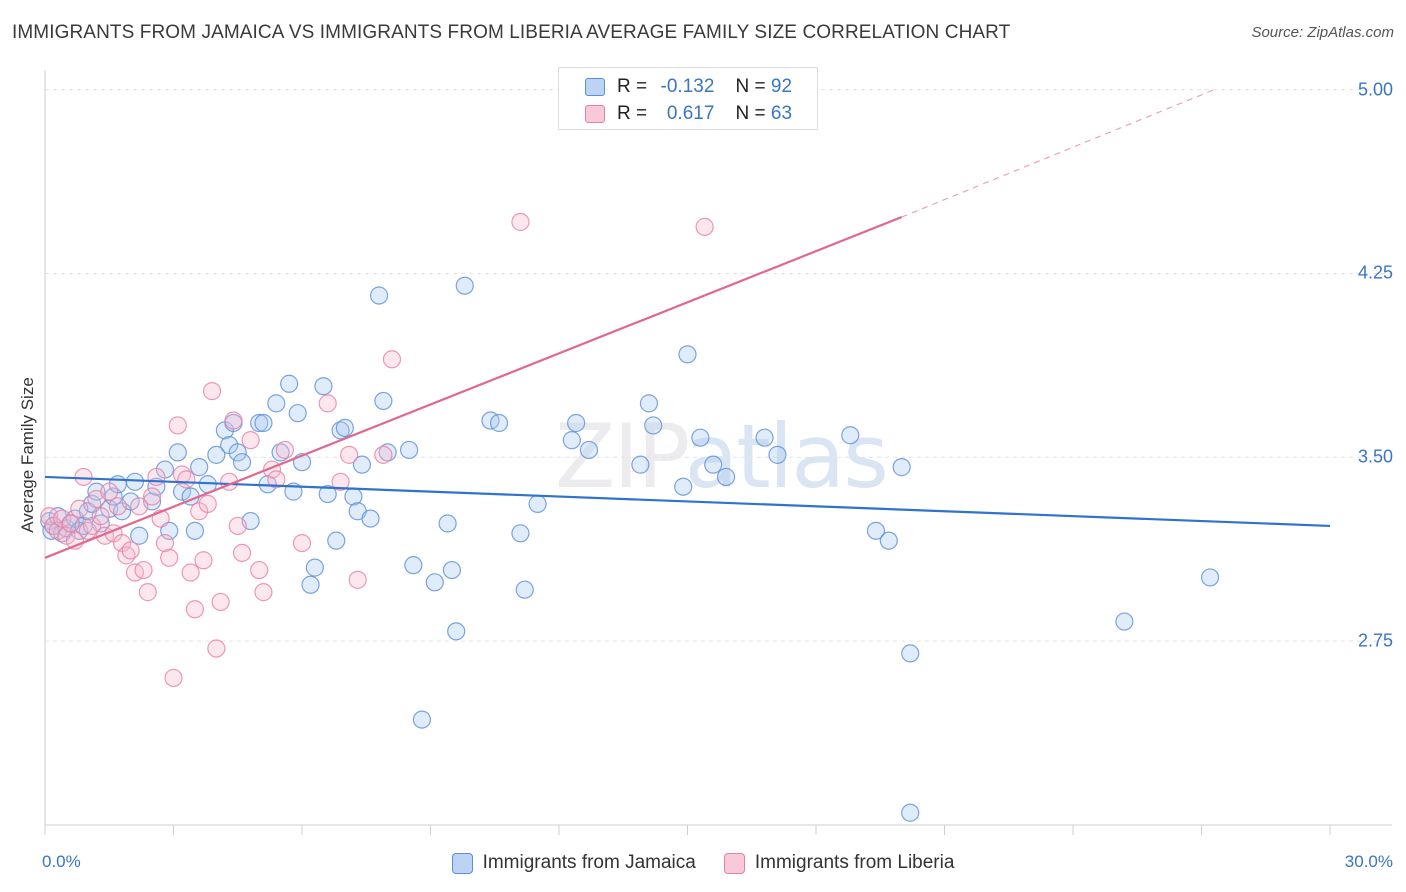 The height and width of the screenshot is (892, 1406). I want to click on legend-r-label: R =, so click(632, 86).